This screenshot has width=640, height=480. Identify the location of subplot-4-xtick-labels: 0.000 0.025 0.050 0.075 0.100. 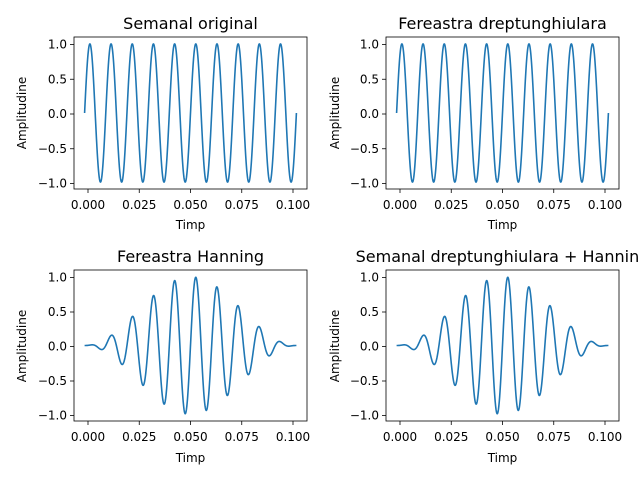
(502, 437).